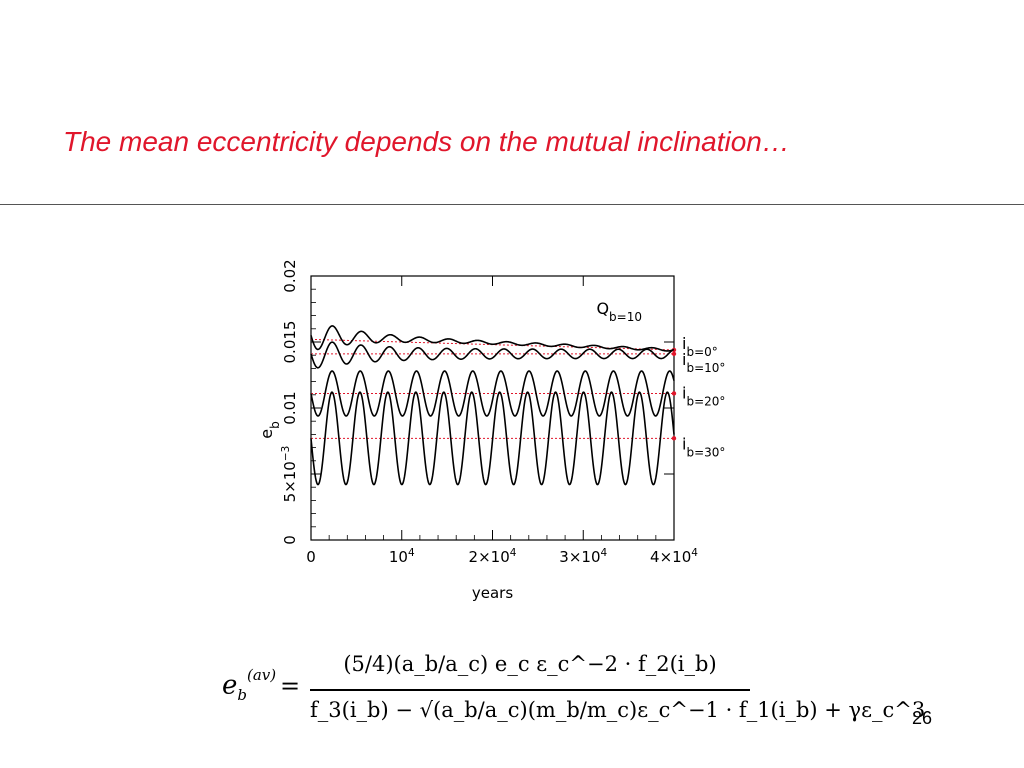  I want to click on series-label: ib=10°, so click(703, 362).